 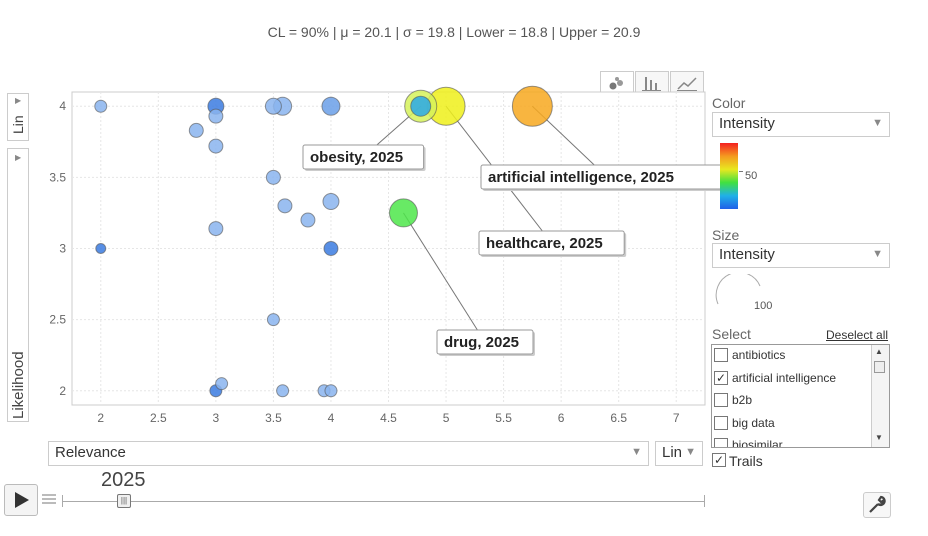 I want to click on x-axis-title: Relevance, so click(x=90, y=452).